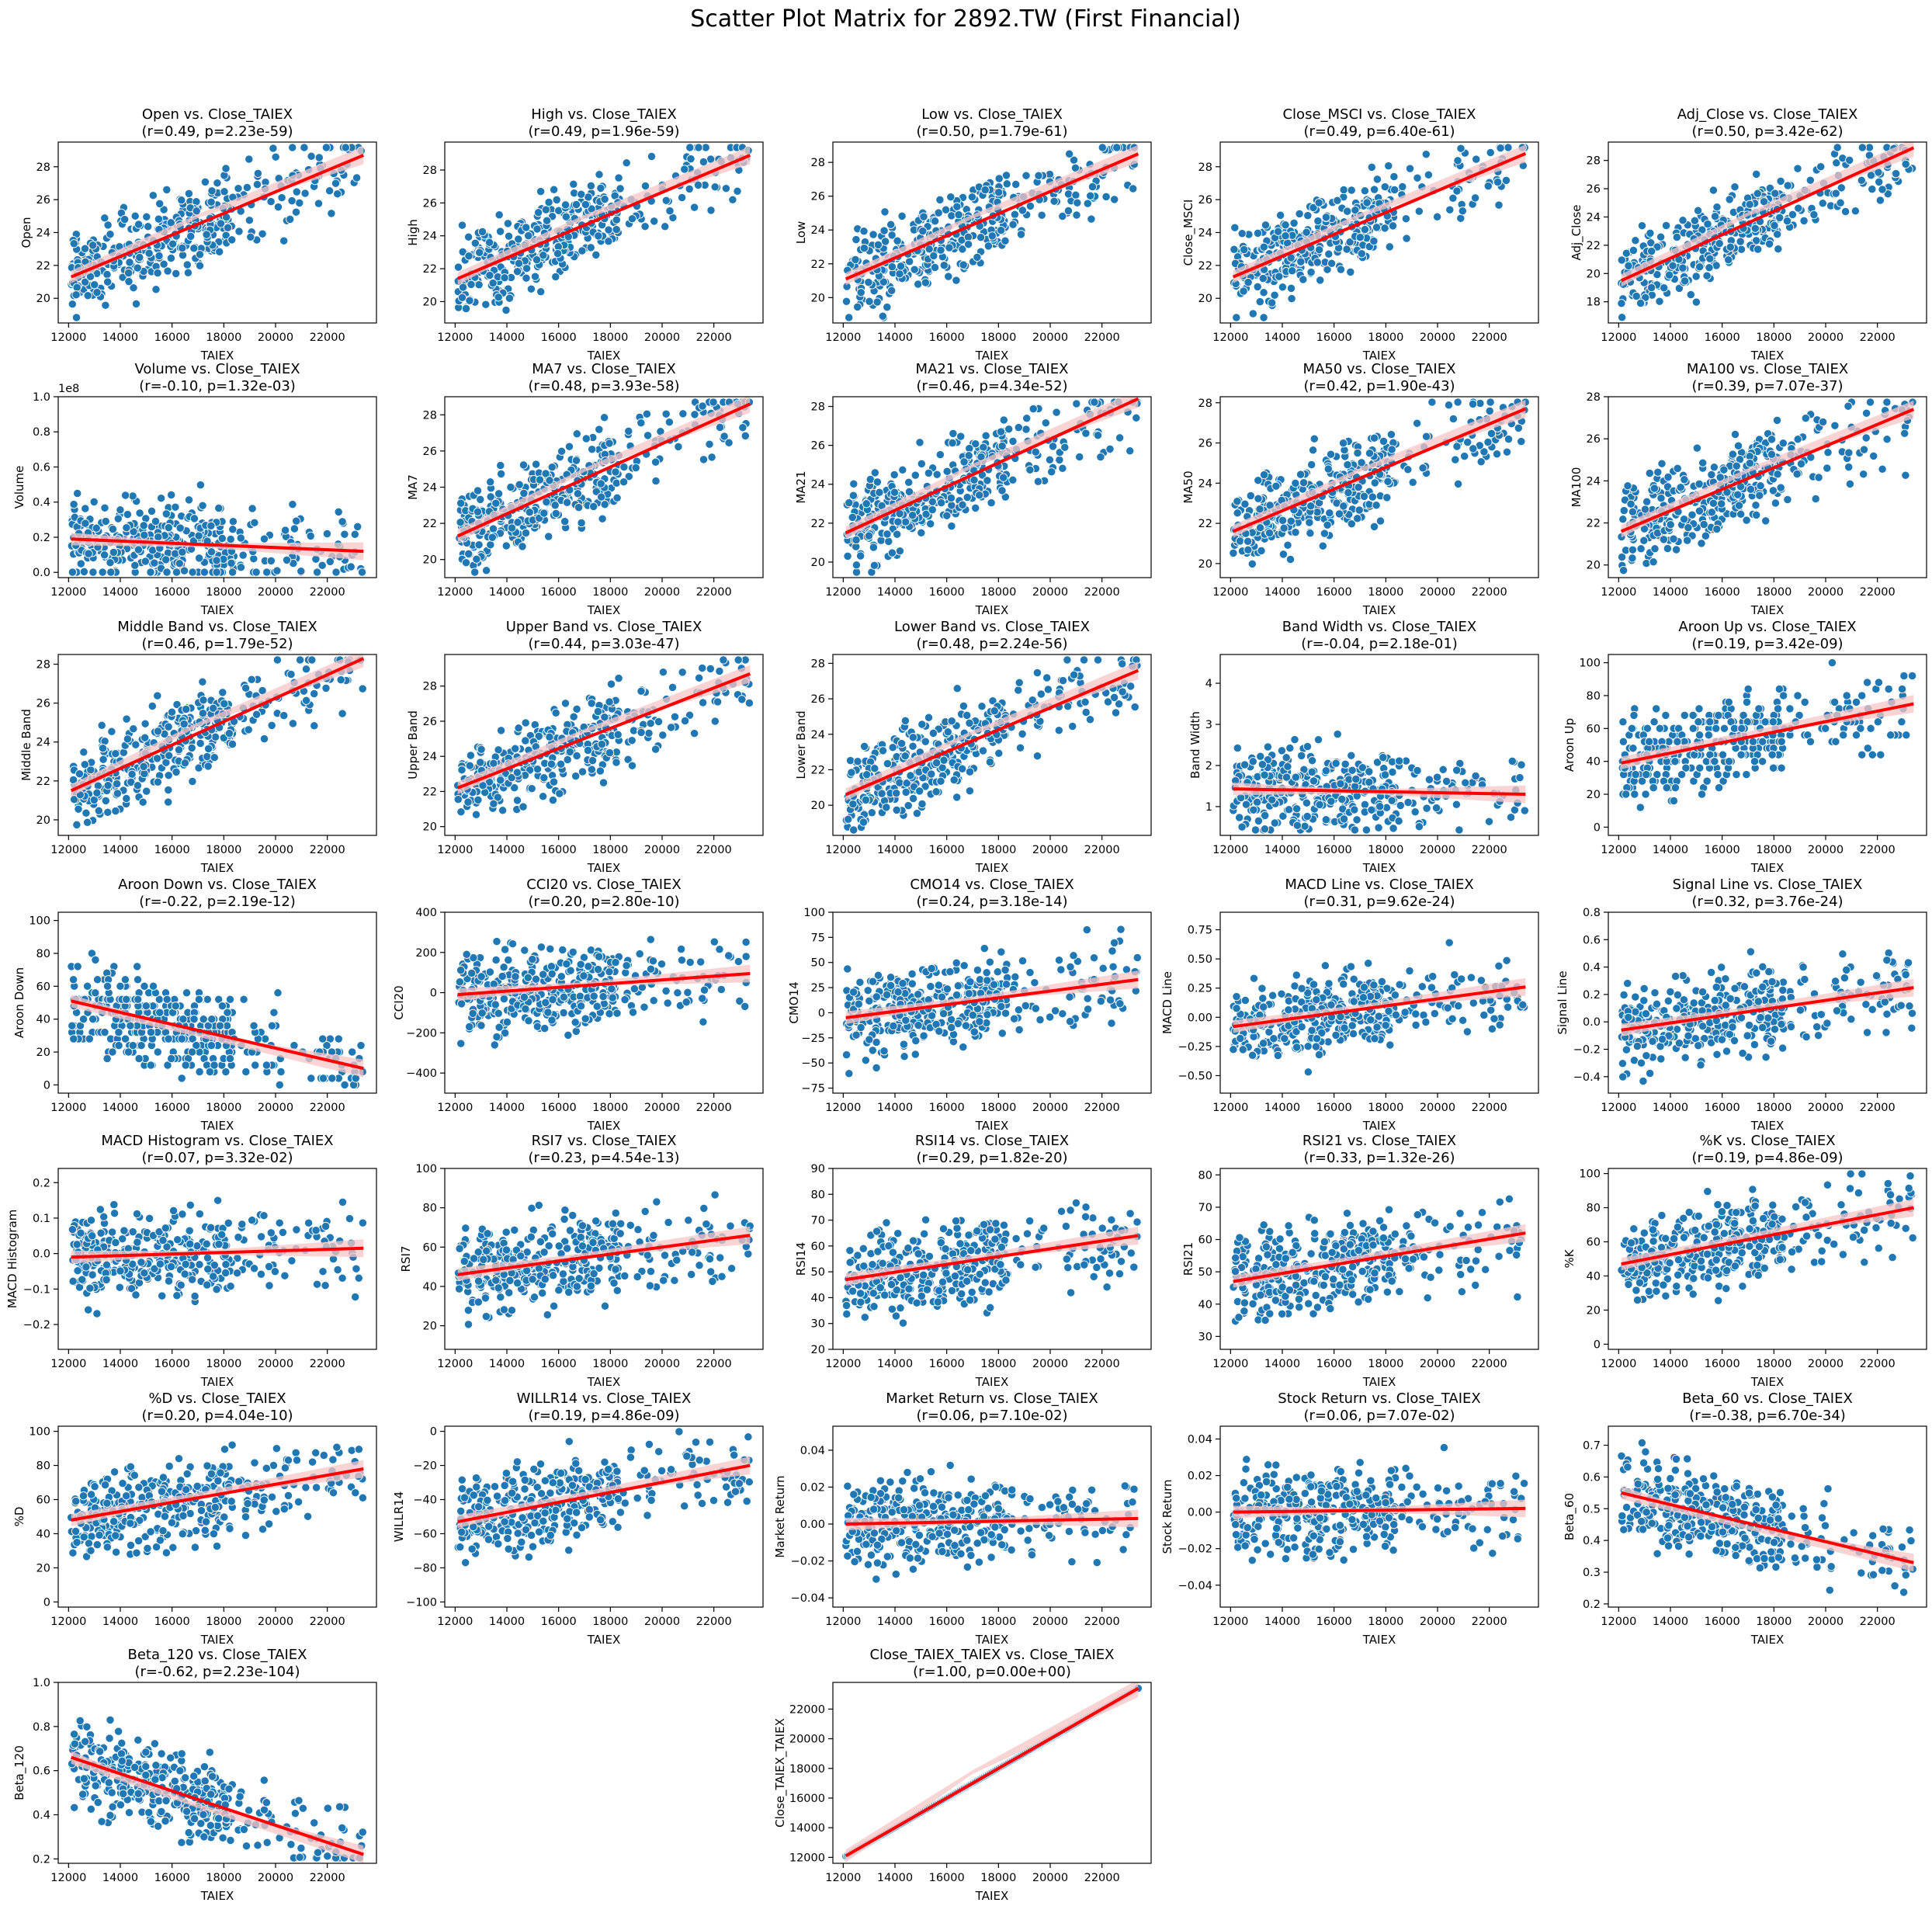 Image resolution: width=1932 pixels, height=1906 pixels. I want to click on confidence-band, so click(992, 215).